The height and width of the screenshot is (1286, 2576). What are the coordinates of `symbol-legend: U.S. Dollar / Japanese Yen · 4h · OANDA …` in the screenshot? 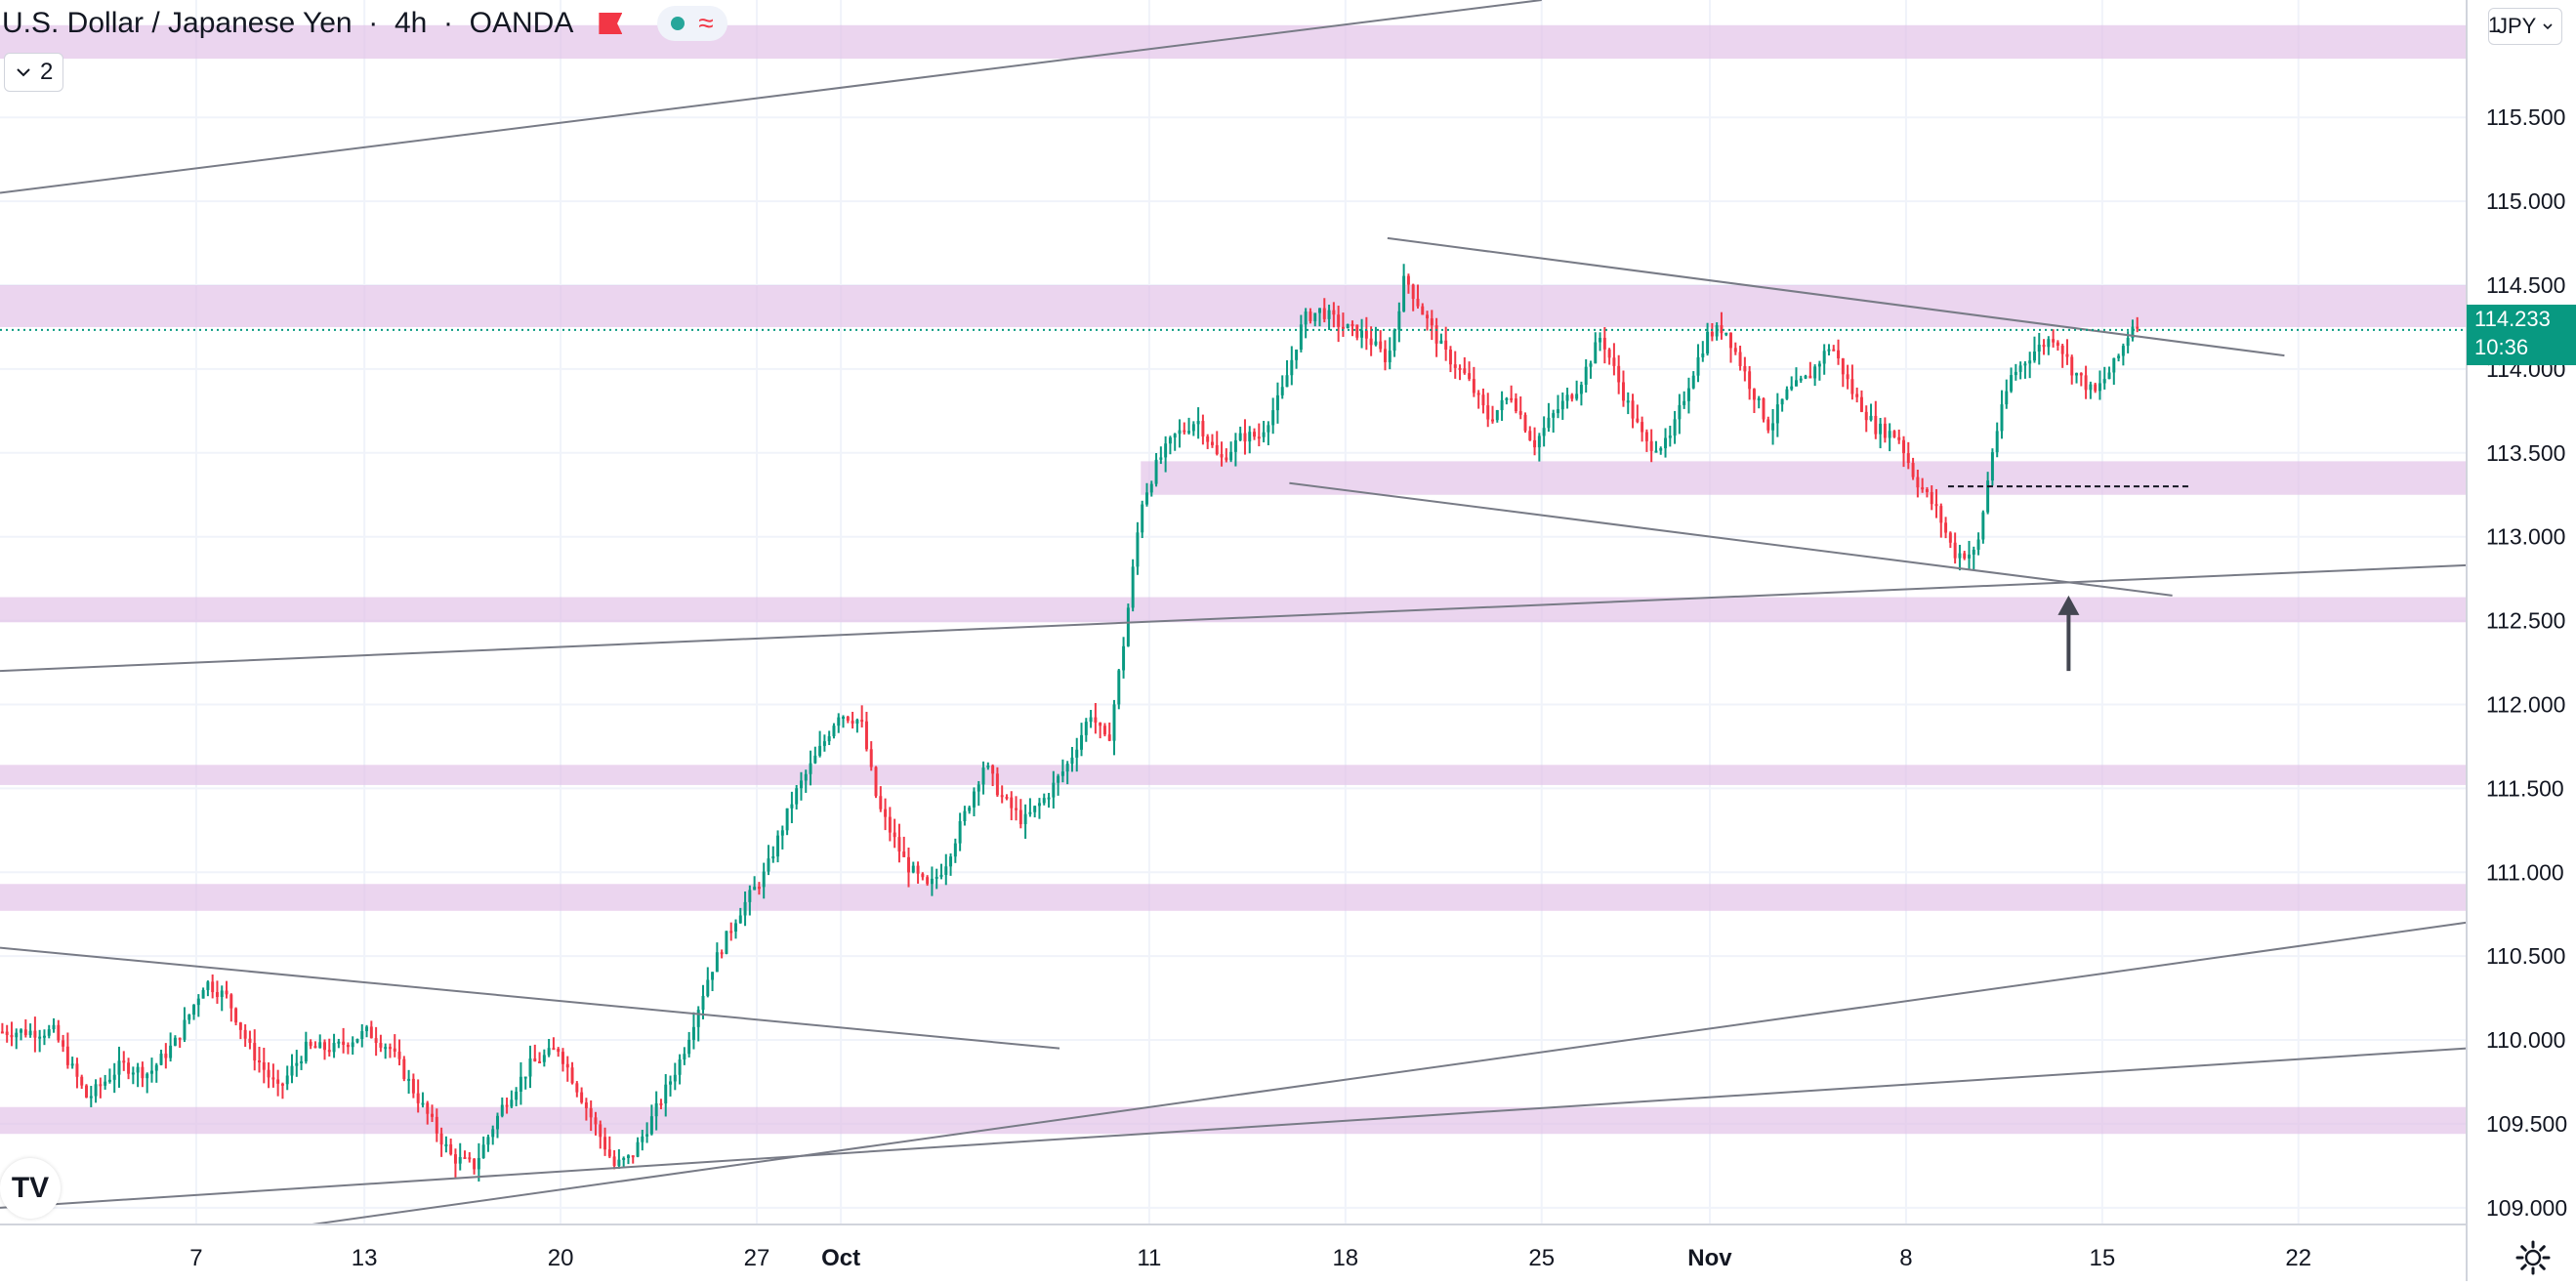 It's located at (363, 23).